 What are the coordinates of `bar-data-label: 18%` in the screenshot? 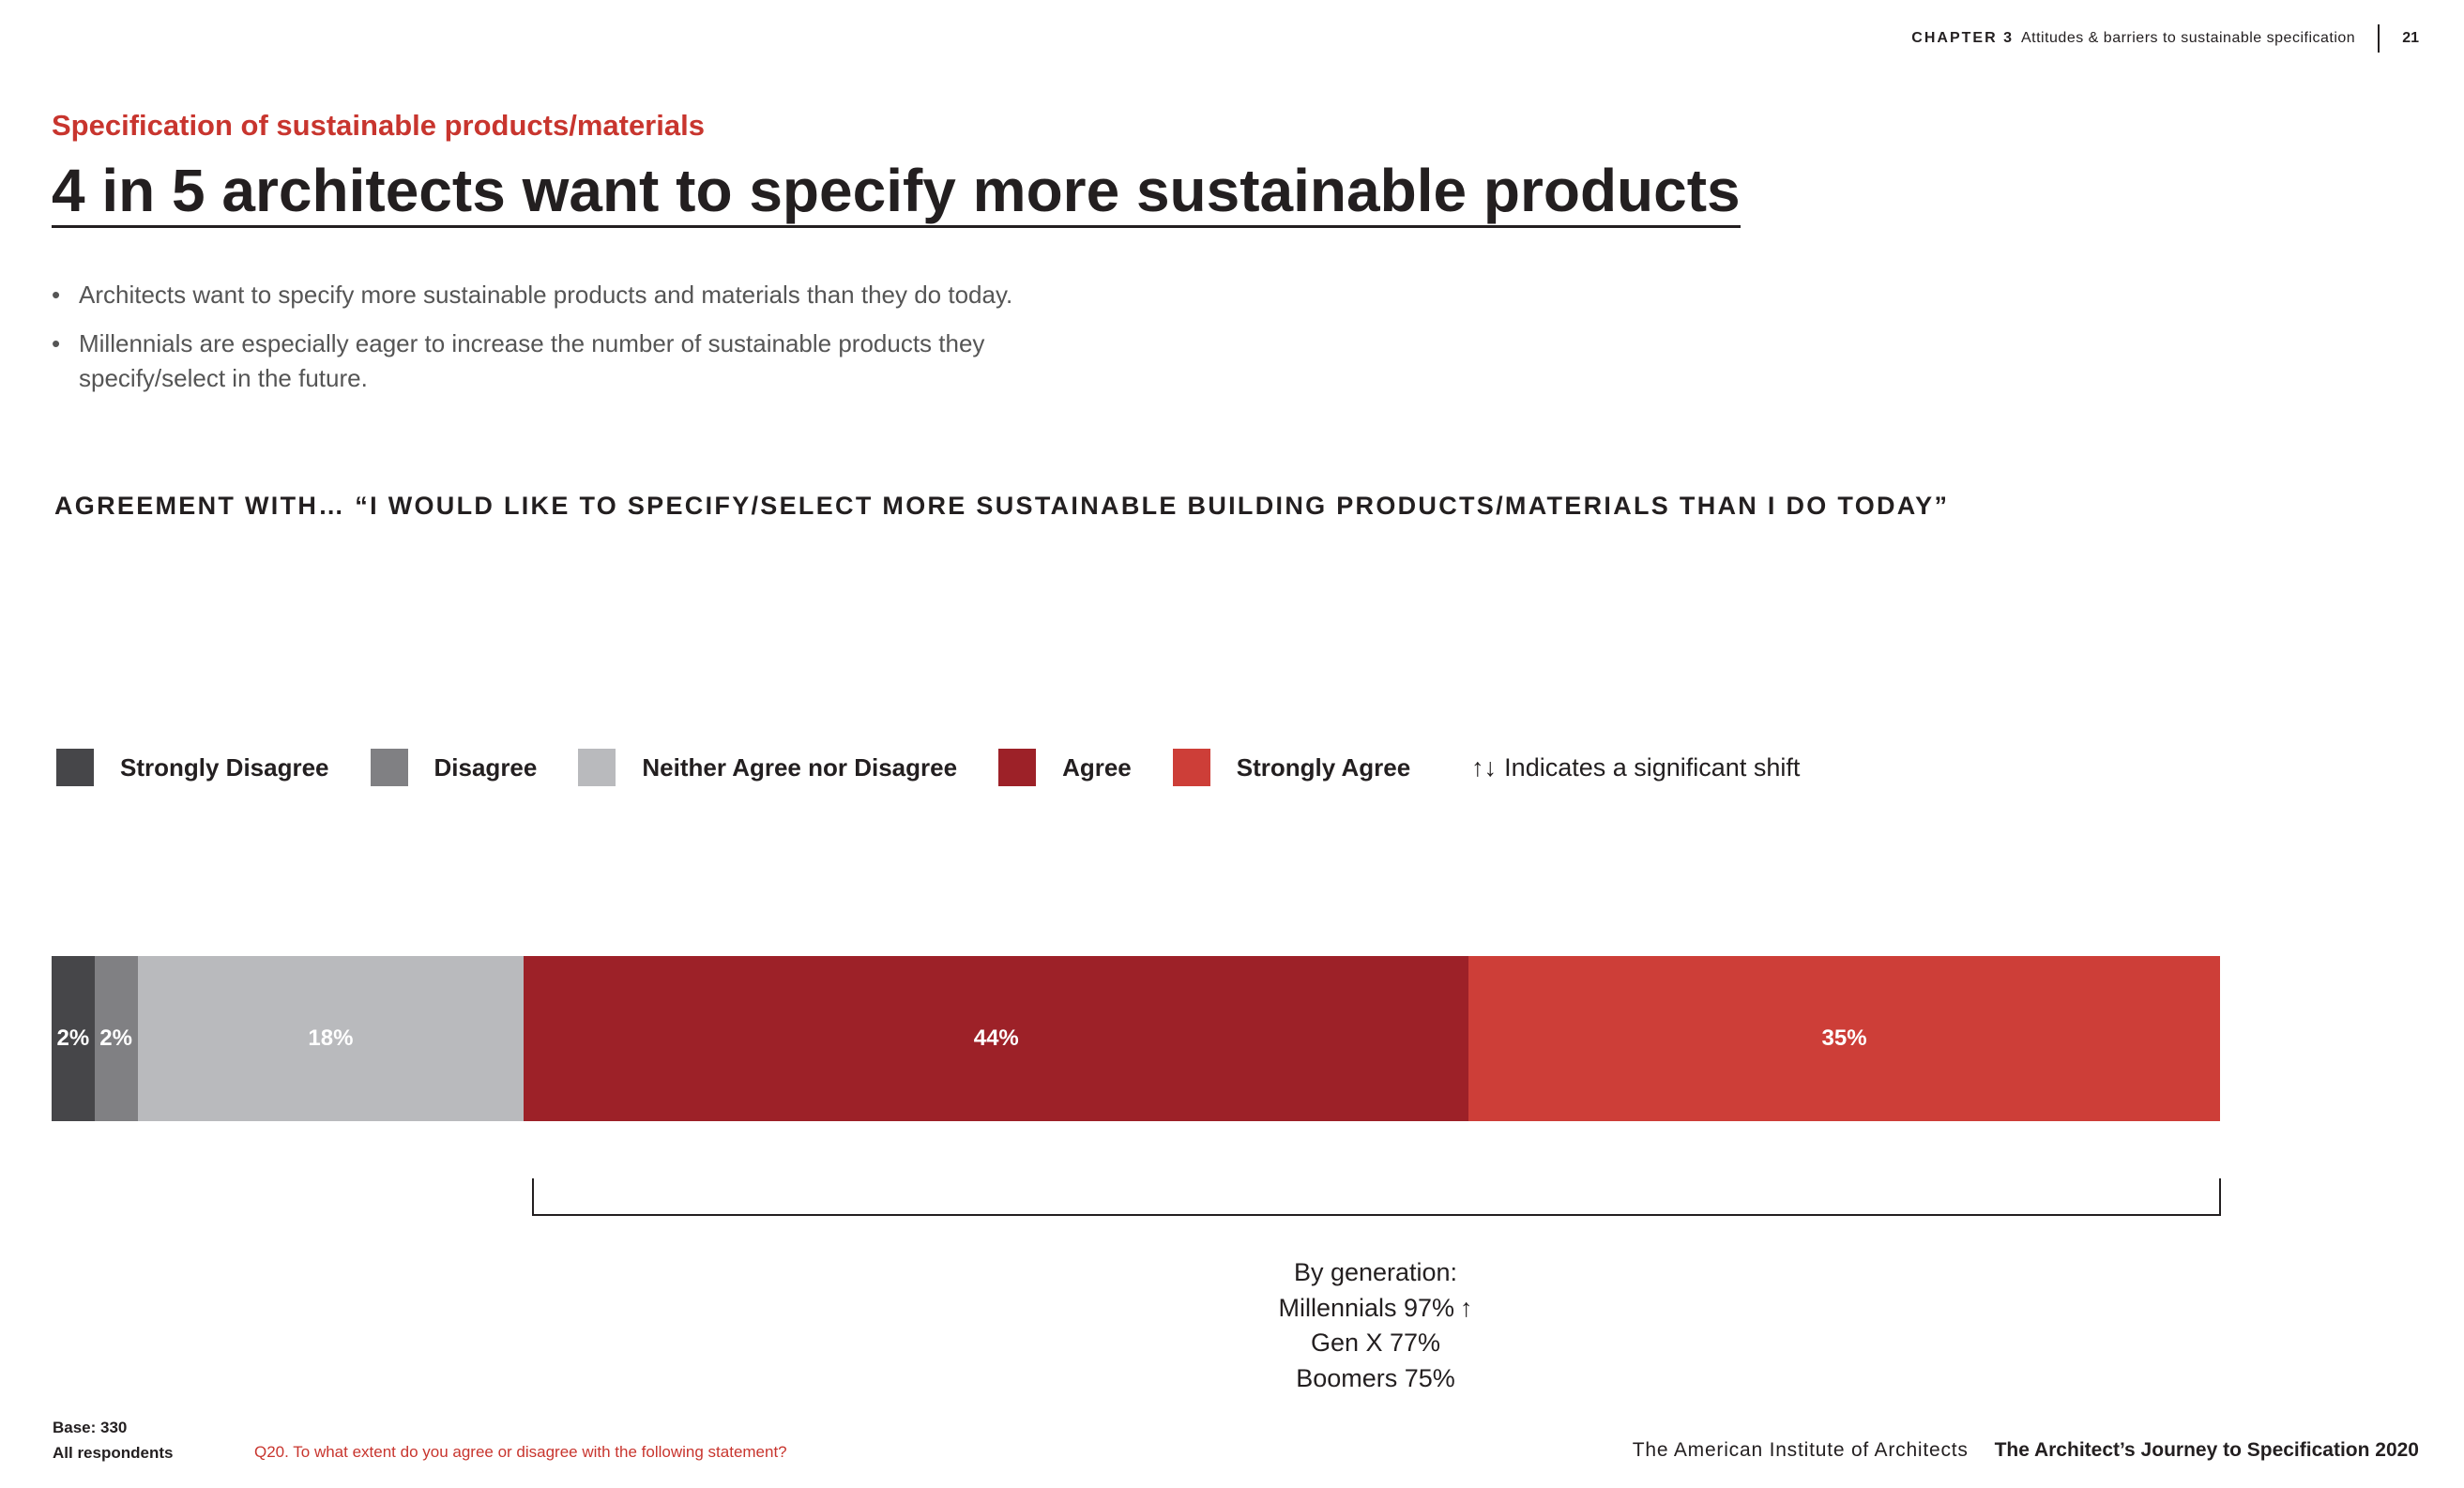 It's located at (331, 1038).